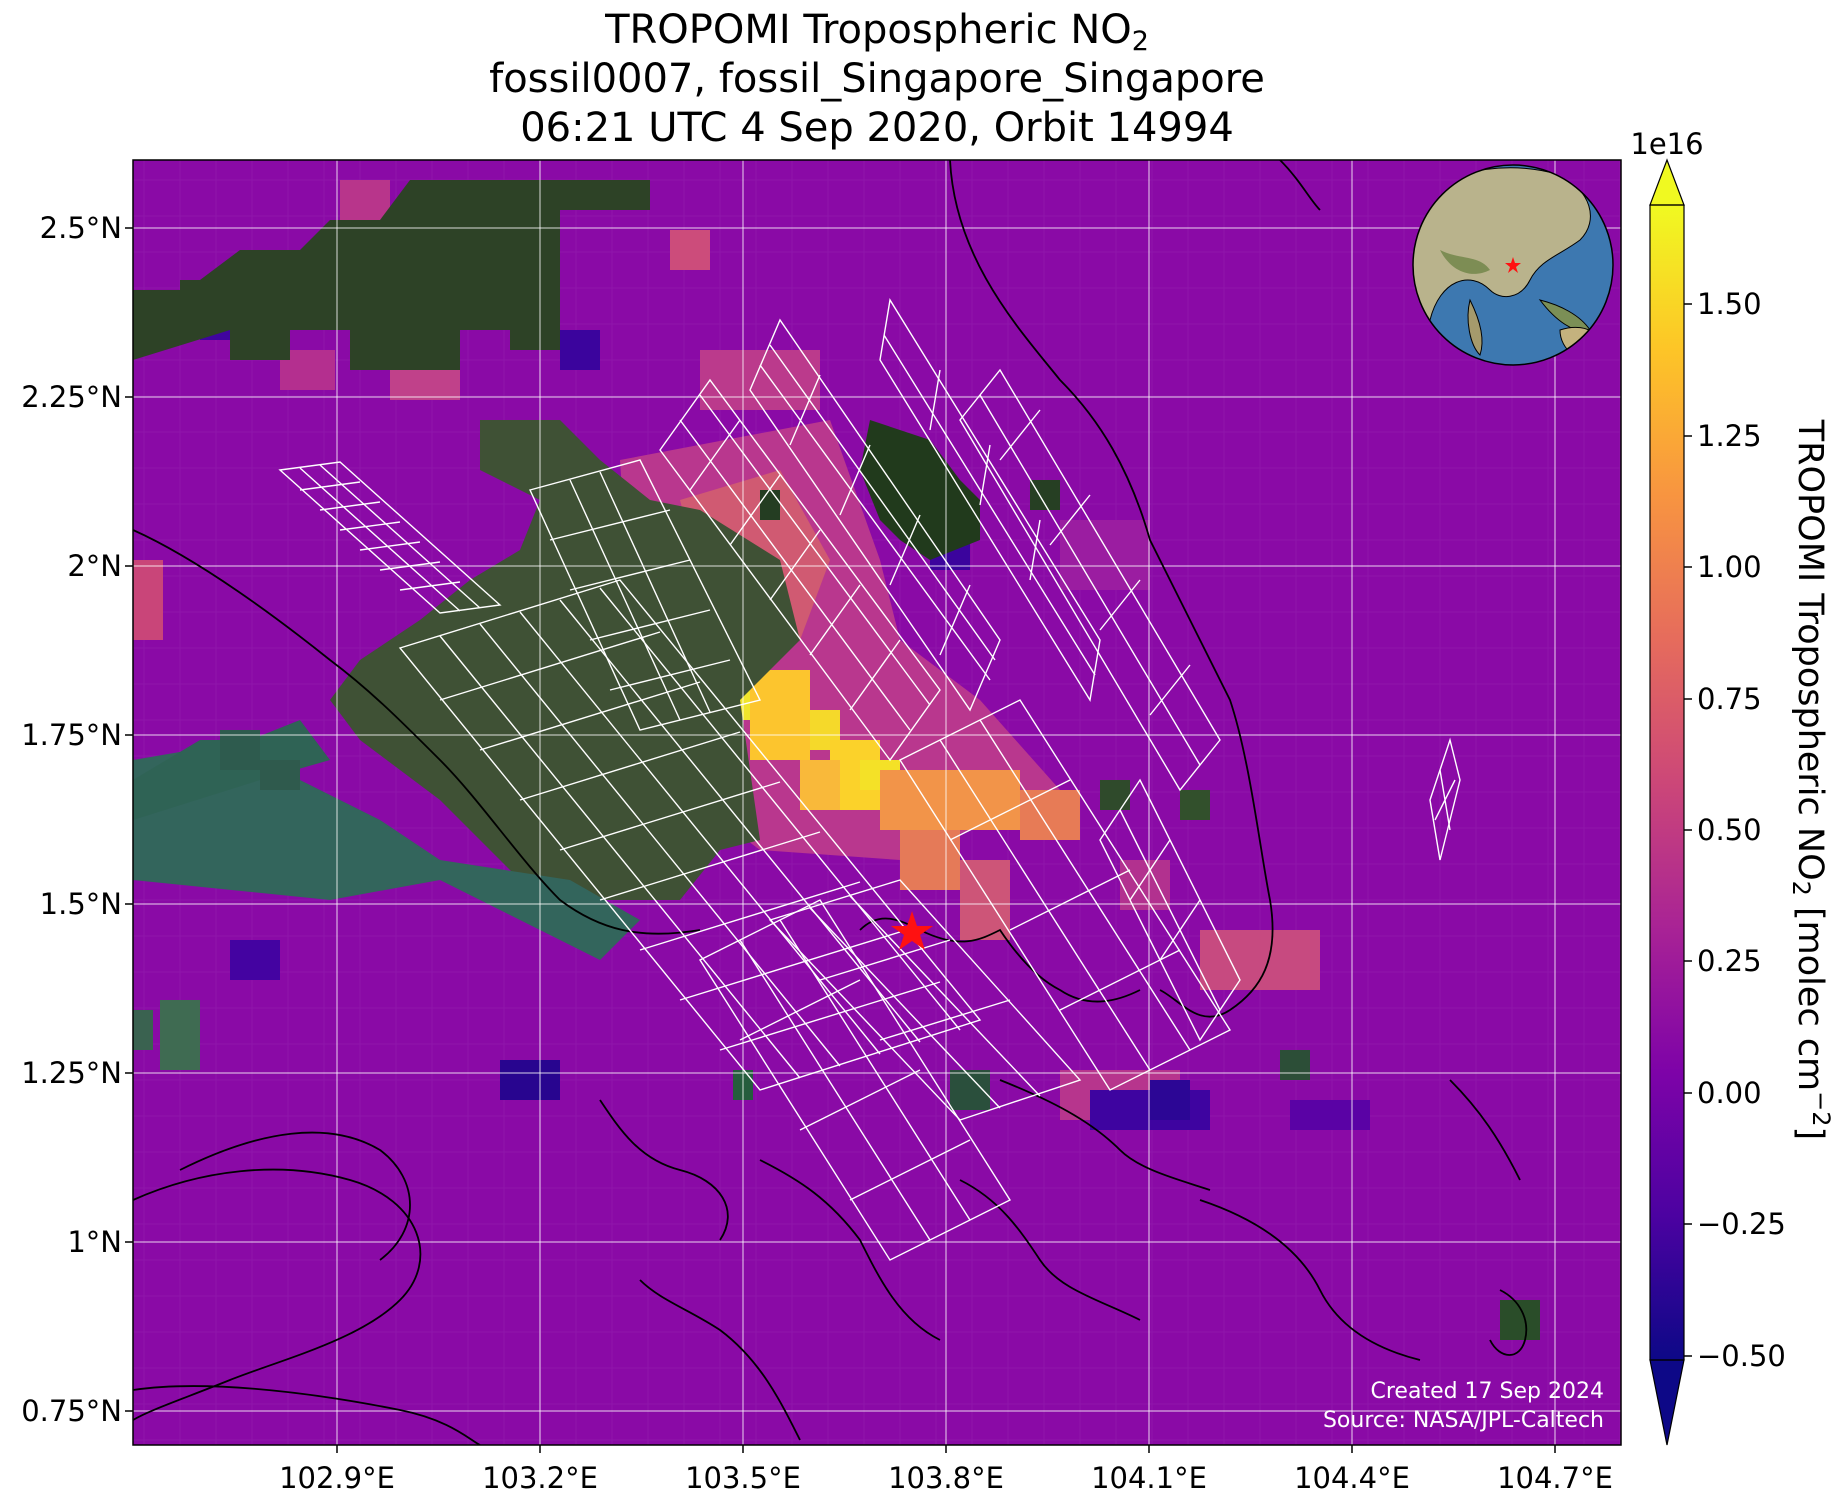 The width and height of the screenshot is (1844, 1492). What do you see at coordinates (743, 1476) in the screenshot?
I see `lon-label: 103.5°E` at bounding box center [743, 1476].